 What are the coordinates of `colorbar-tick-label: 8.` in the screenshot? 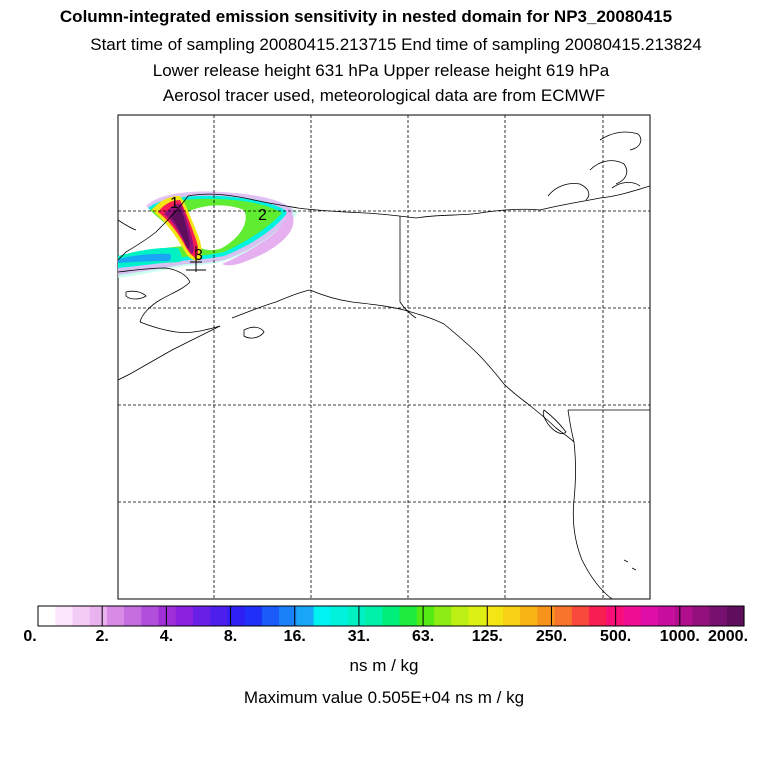 It's located at (230, 636).